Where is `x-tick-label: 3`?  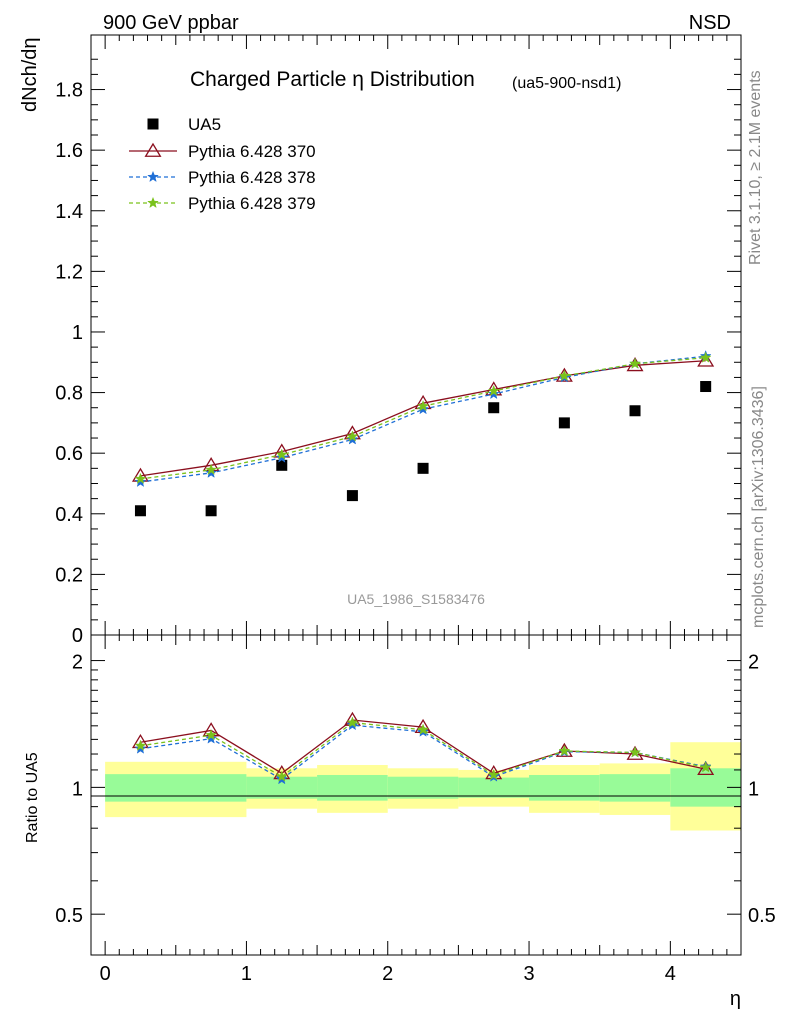
x-tick-label: 3 is located at coordinates (528, 974).